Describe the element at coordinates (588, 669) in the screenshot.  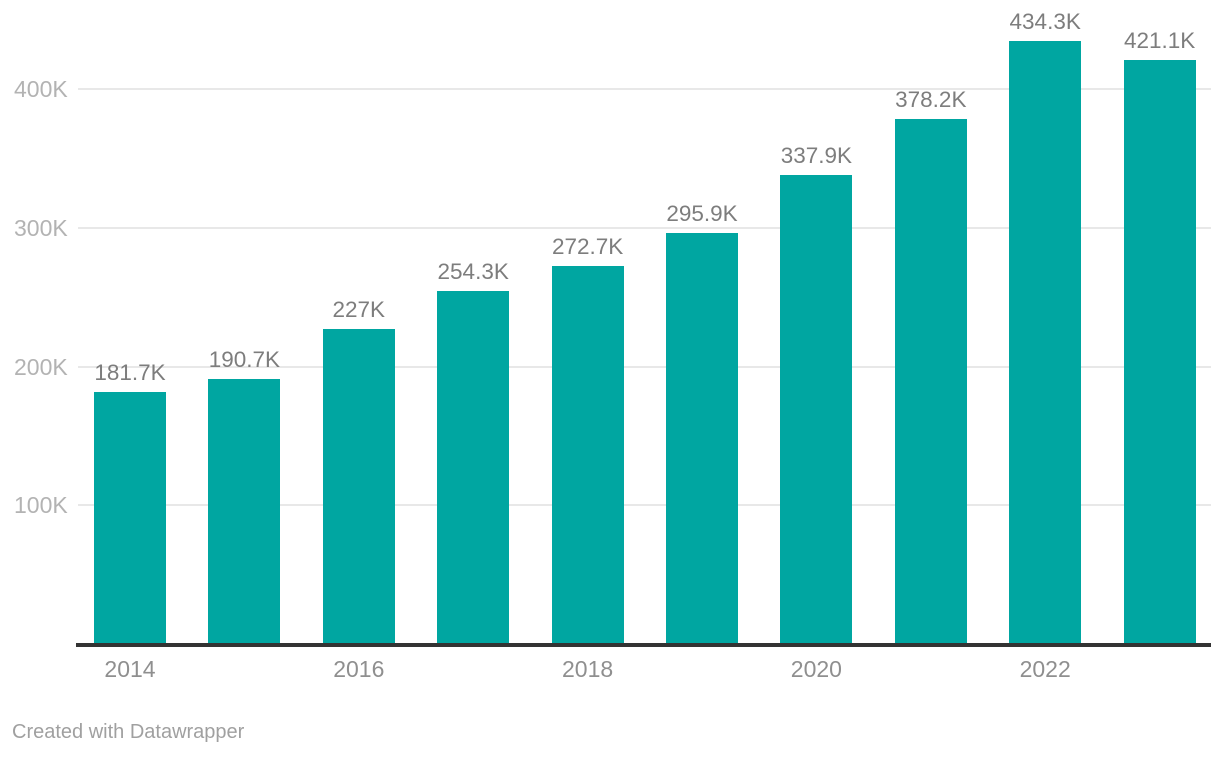
I see `x-tick-label-2018: 2018` at that location.